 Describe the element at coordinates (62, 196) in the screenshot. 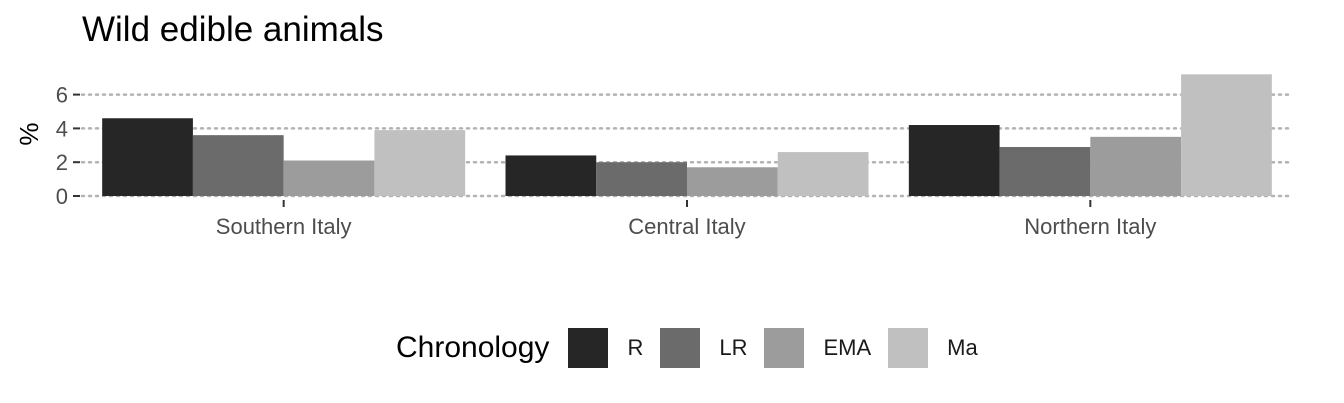

I see `y-tick-label: 0` at that location.